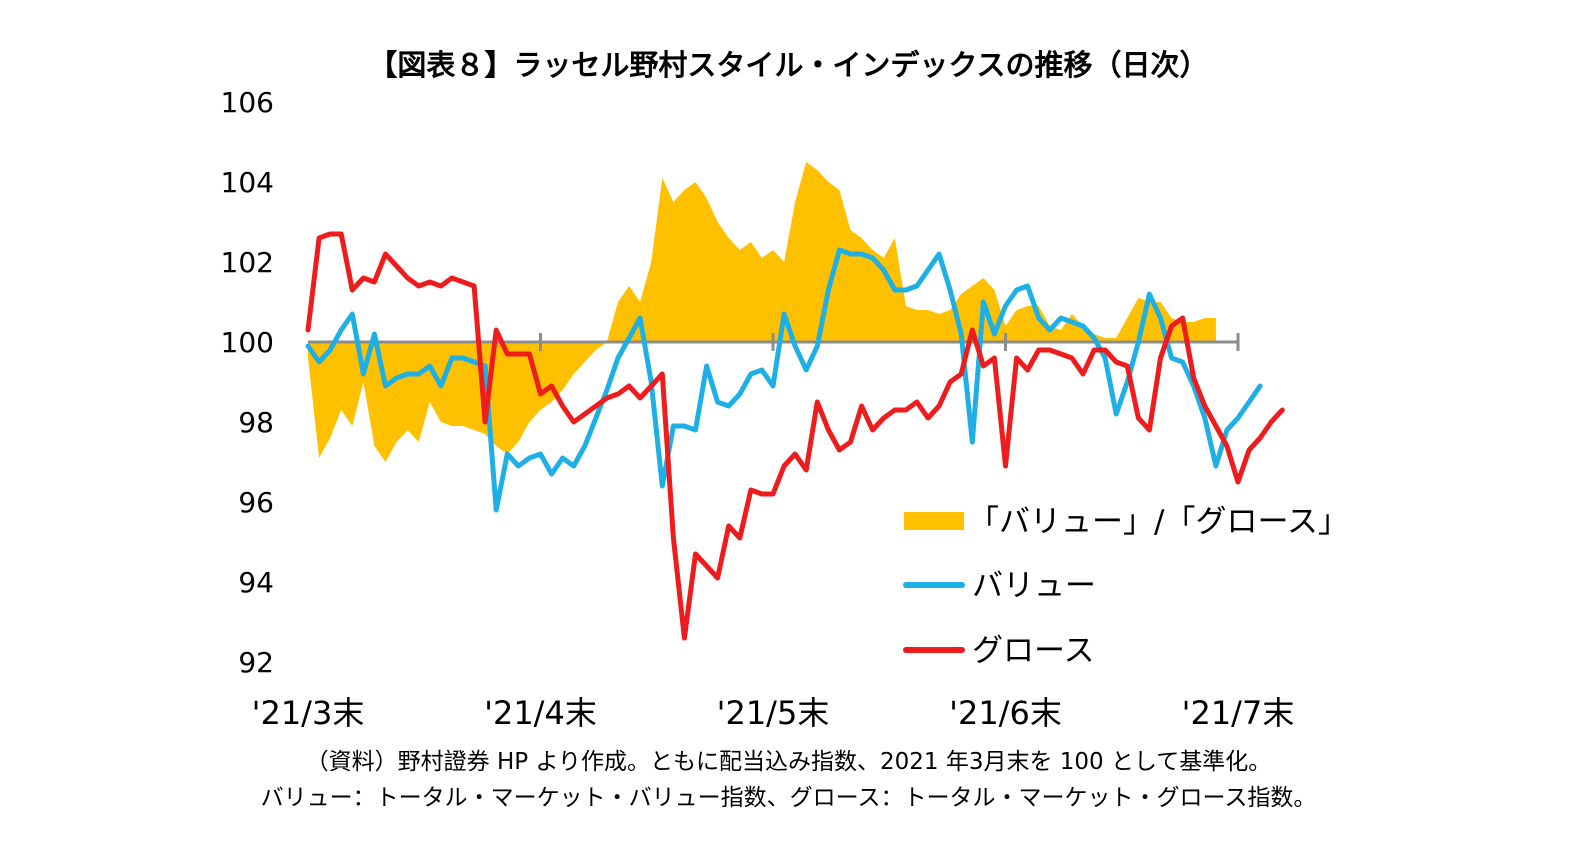 The height and width of the screenshot is (859, 1577). I want to click on y-tick-label: 92, so click(256, 662).